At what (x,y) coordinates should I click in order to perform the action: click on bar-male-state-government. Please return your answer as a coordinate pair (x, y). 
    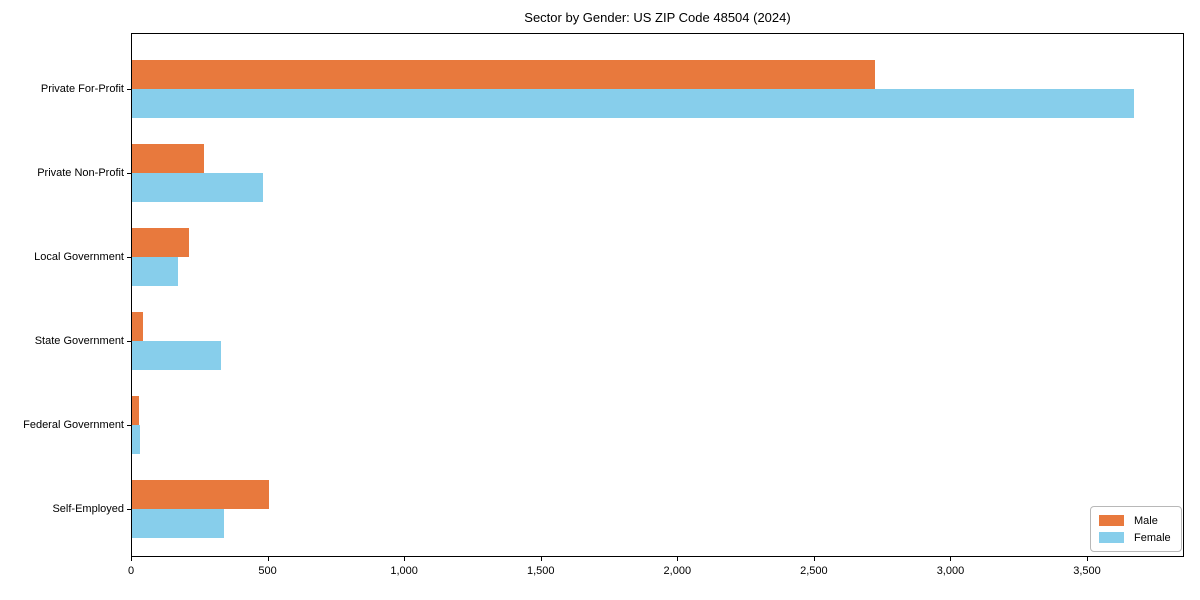
    Looking at the image, I should click on (137, 326).